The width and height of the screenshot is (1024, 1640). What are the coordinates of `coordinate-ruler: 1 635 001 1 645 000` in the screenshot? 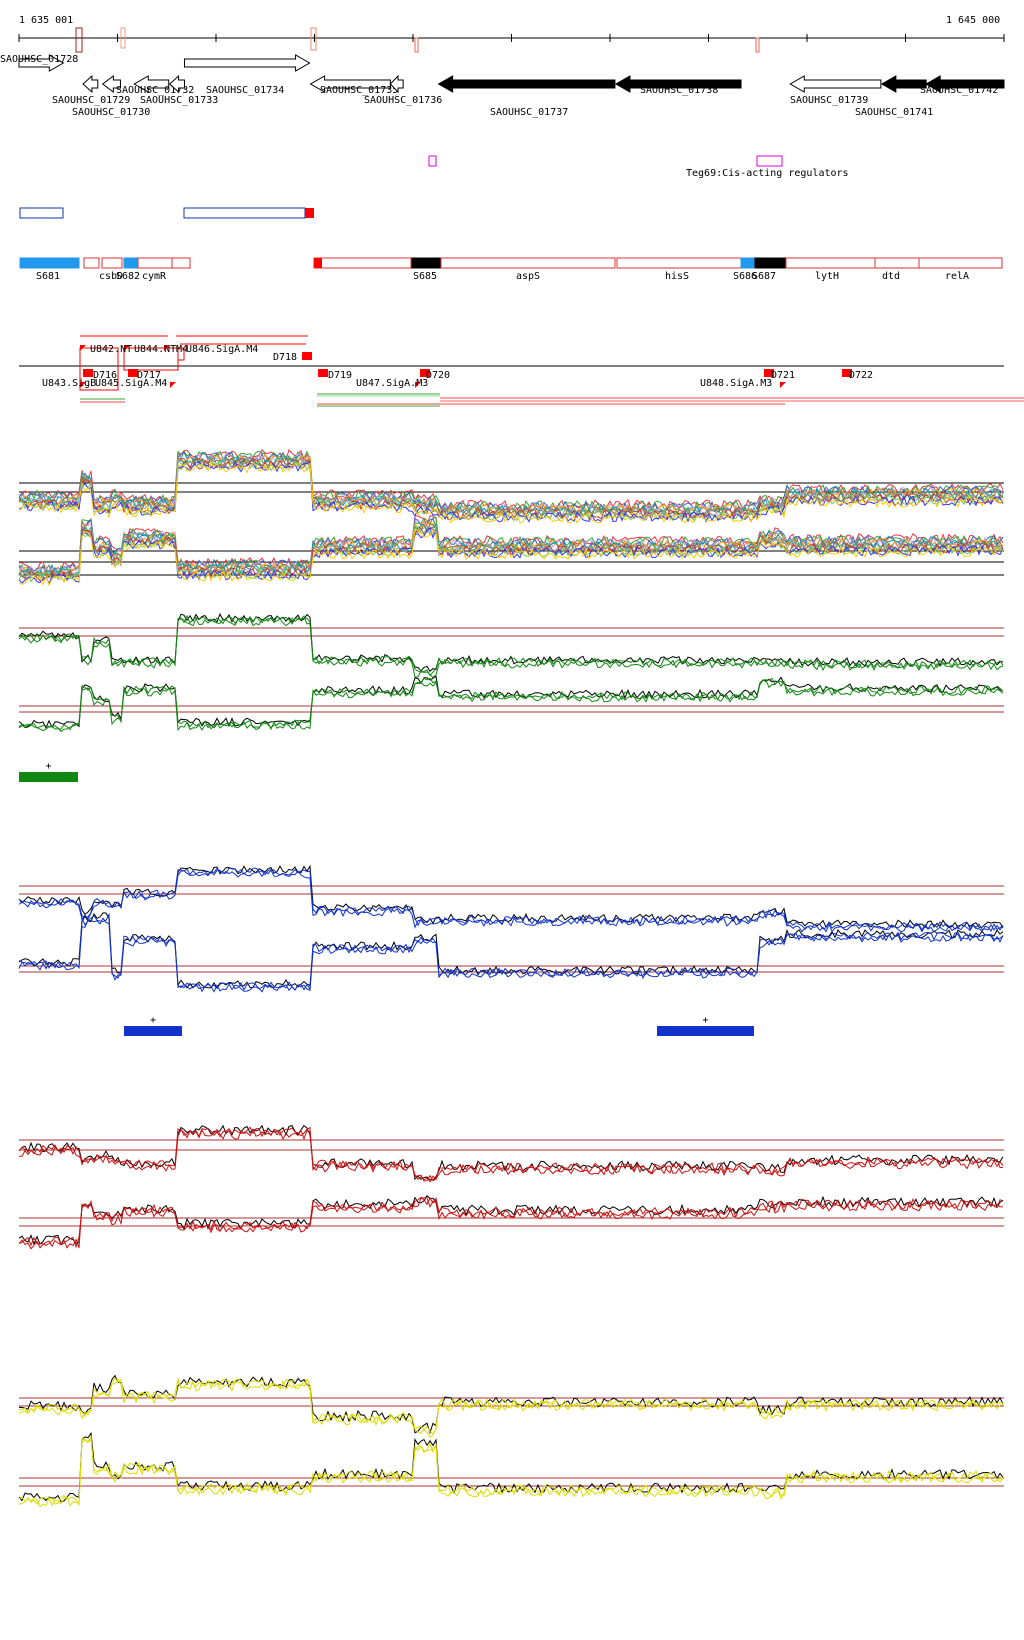 It's located at (511, 34).